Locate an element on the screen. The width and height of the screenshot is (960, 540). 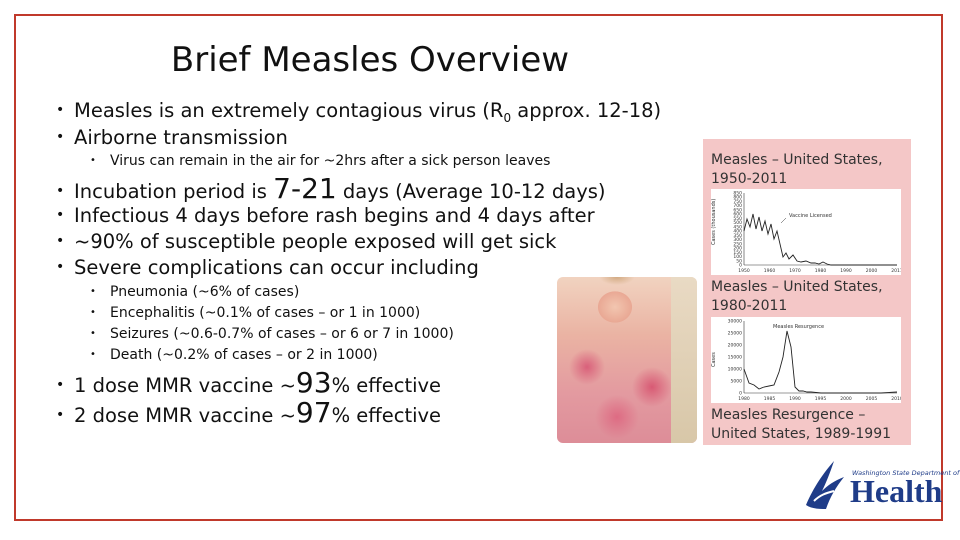
c1y-tick-label: 600 is located at coordinates (737, 215).